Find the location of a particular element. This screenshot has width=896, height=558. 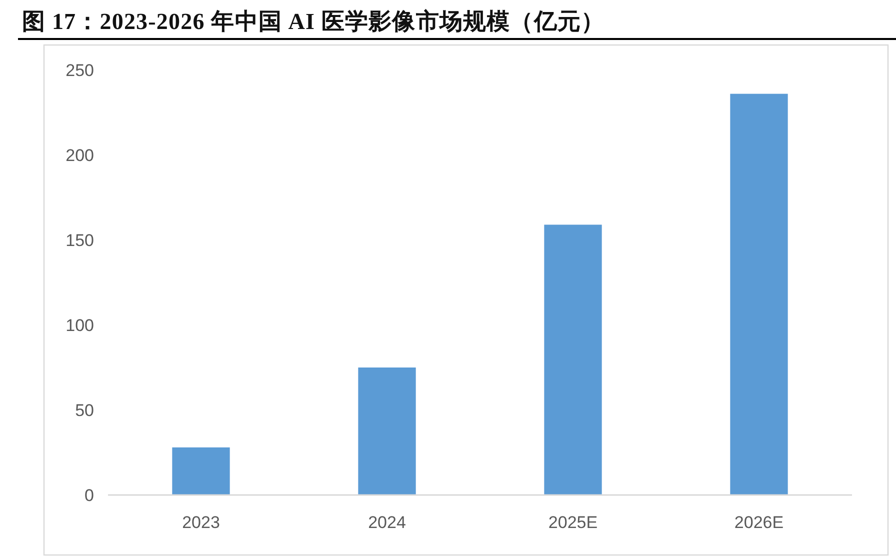

y-tick-label: 50 is located at coordinates (84, 410).